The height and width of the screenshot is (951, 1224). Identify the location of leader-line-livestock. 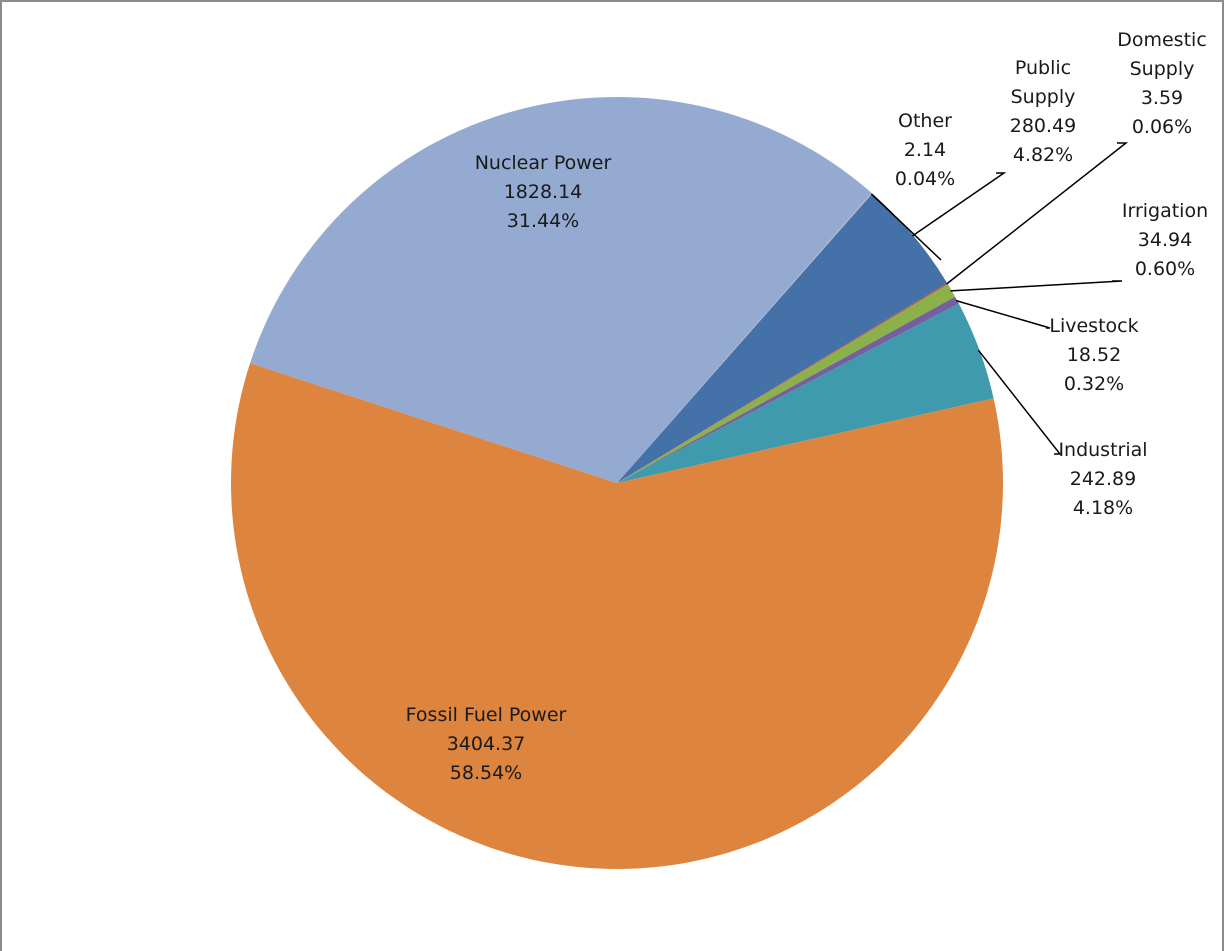
(1003, 314).